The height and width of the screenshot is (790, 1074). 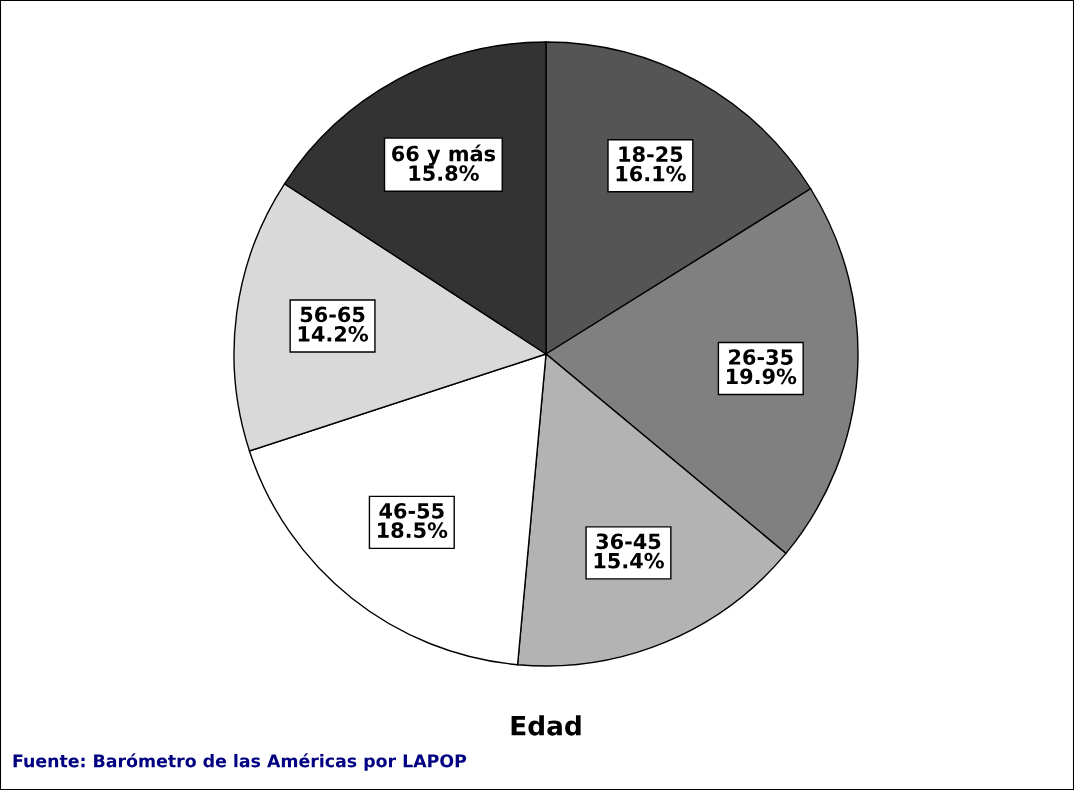 I want to click on data-label: 15.4%, so click(x=629, y=560).